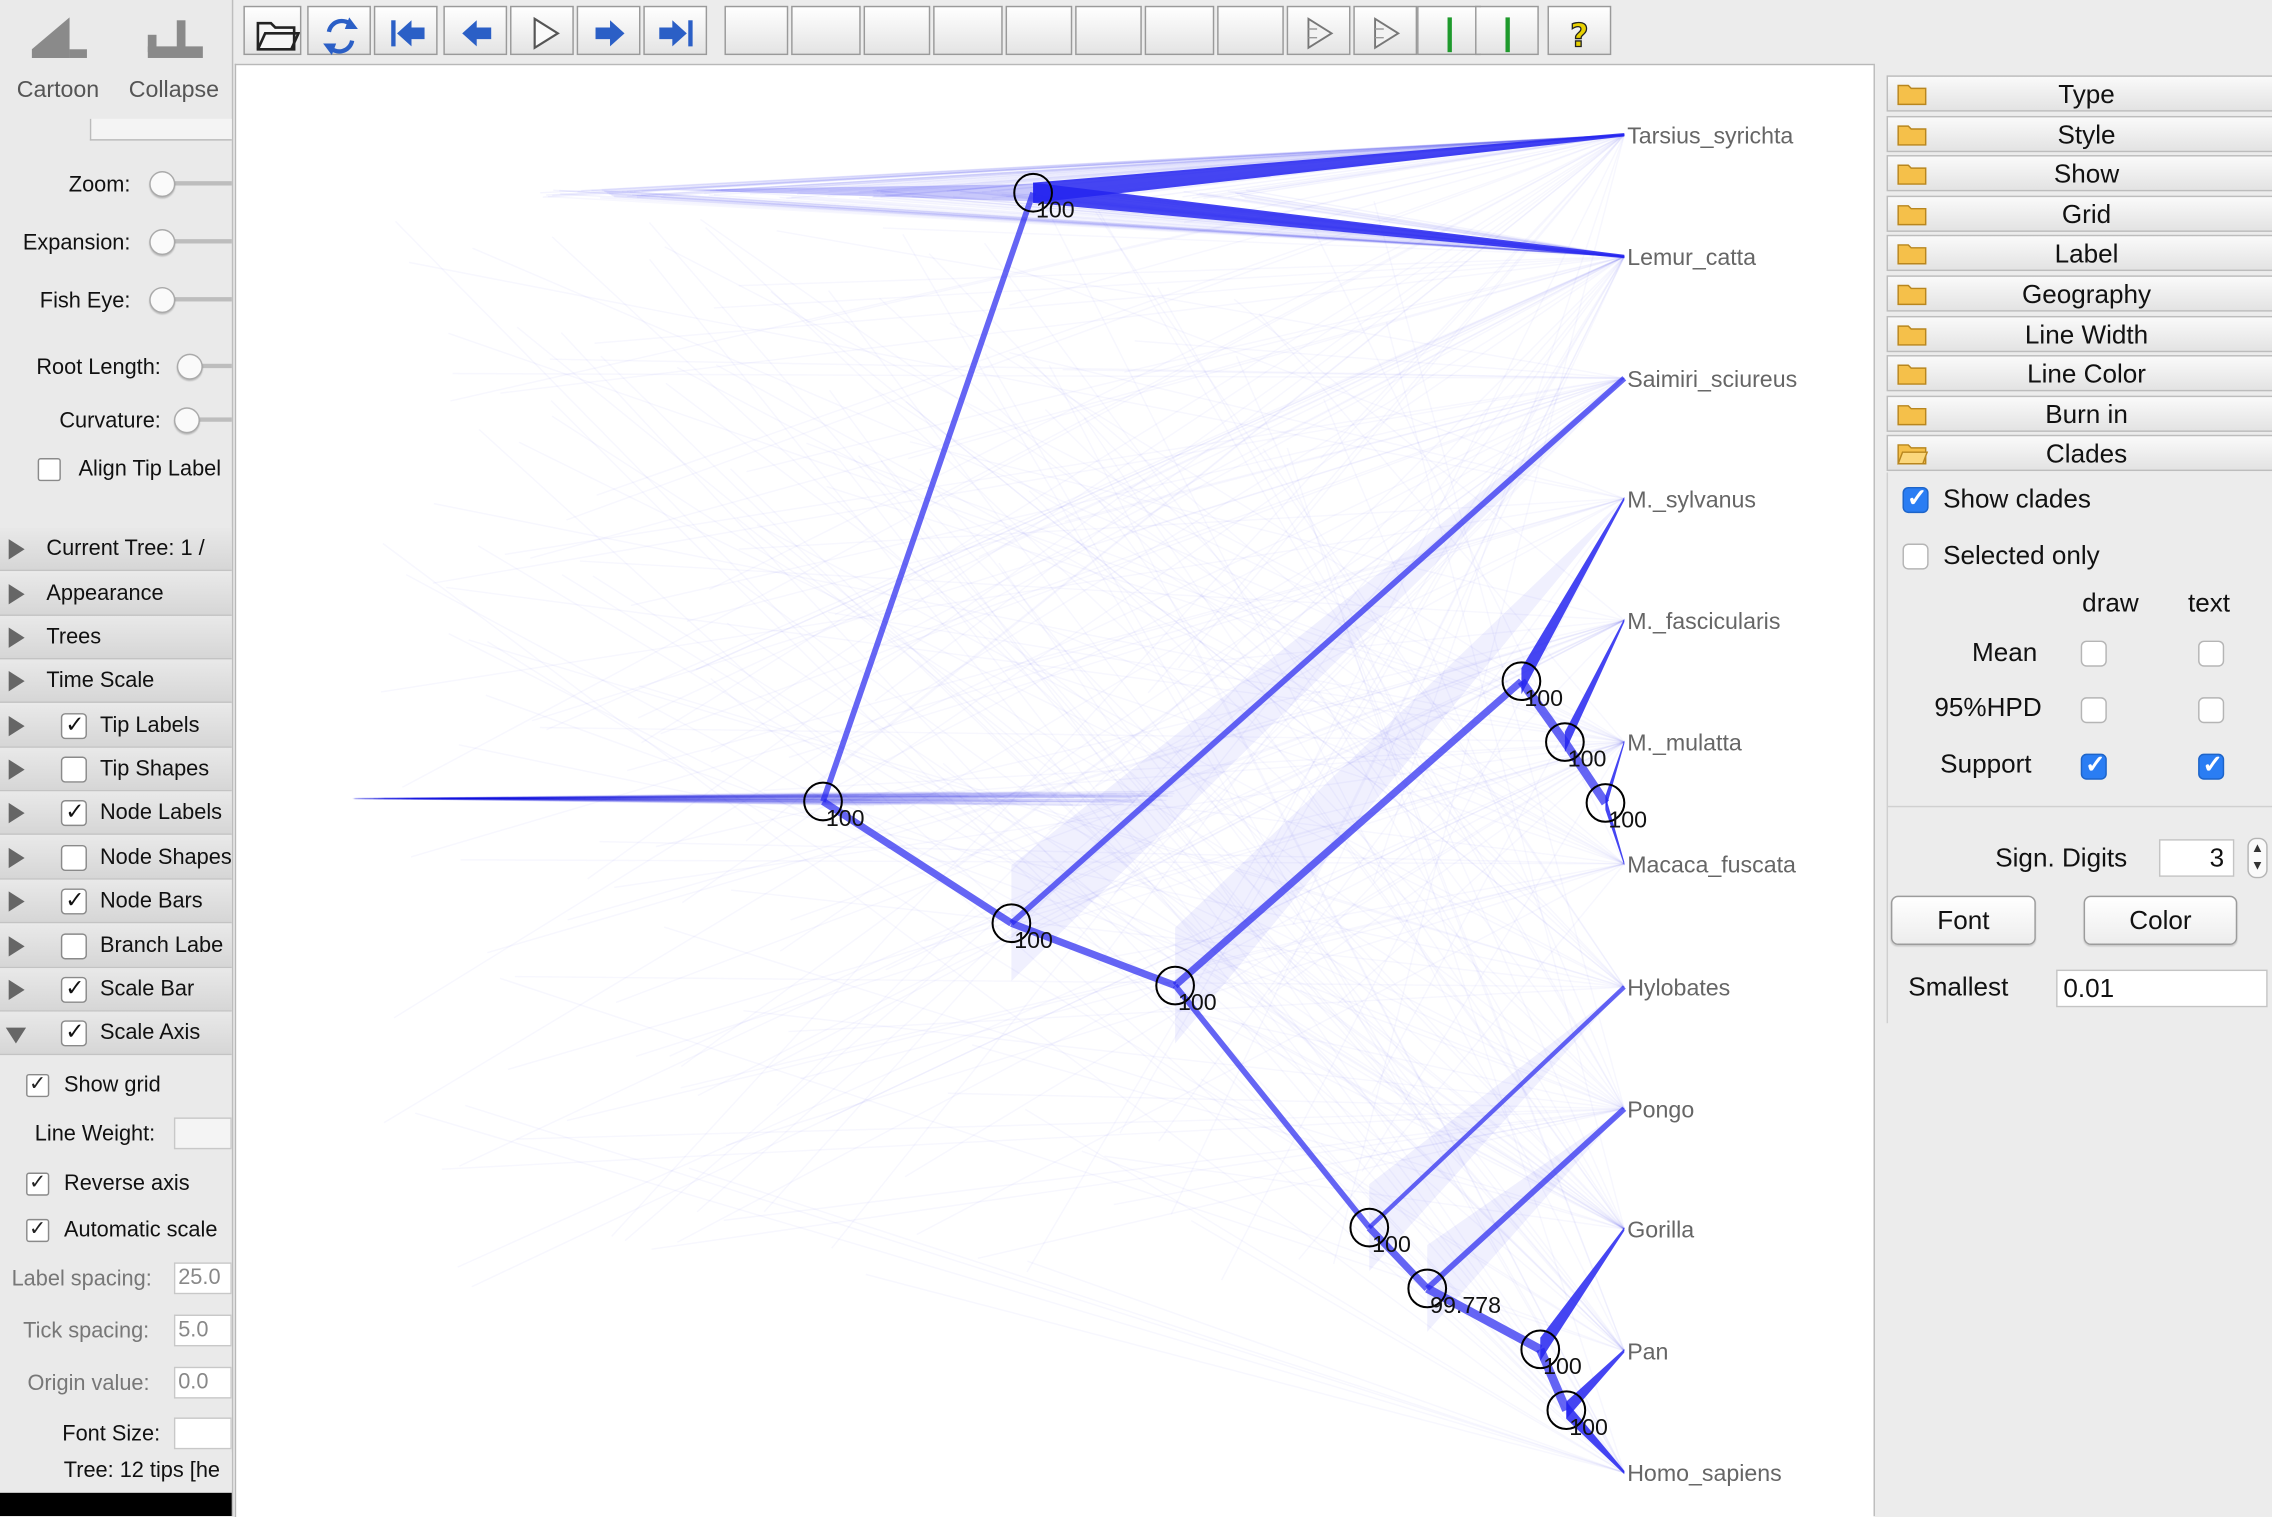 This screenshot has height=1517, width=2272. Describe the element at coordinates (1319, 30) in the screenshot. I see `forward-1-button` at that location.